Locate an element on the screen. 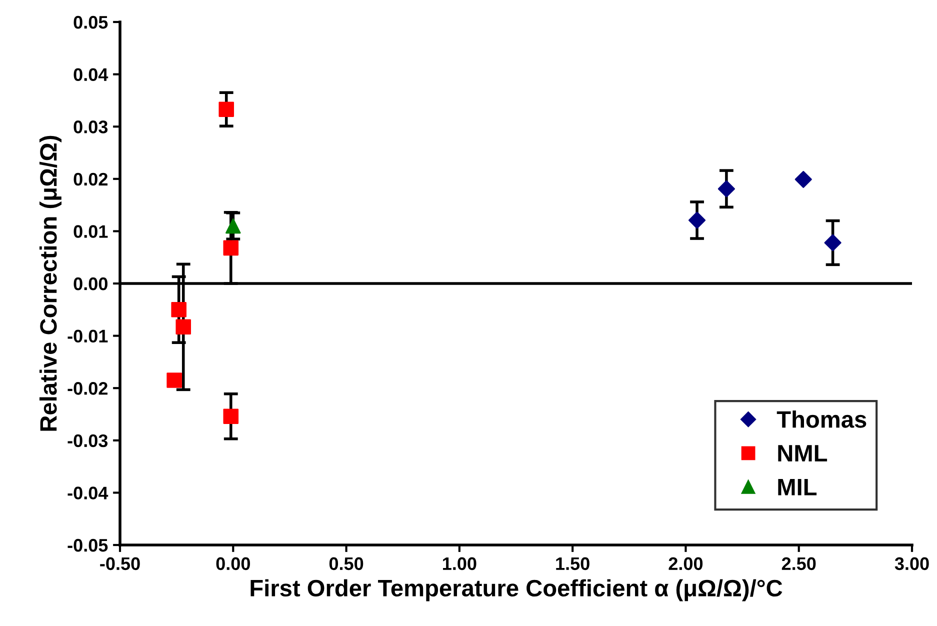  y-tick-label: 0.03 is located at coordinates (91, 127).